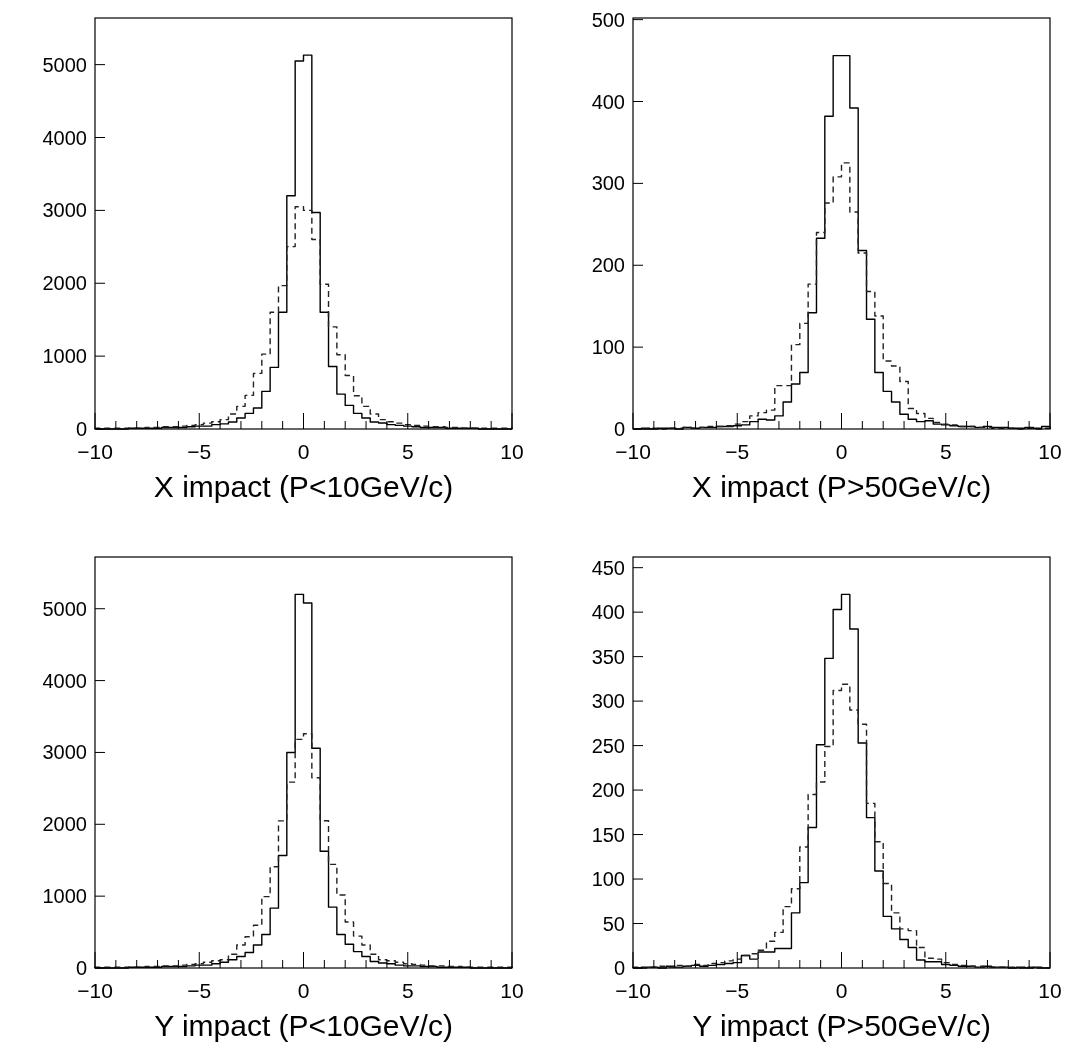 This screenshot has width=1068, height=1043. What do you see at coordinates (608, 19) in the screenshot?
I see `y-tick-label: 500` at bounding box center [608, 19].